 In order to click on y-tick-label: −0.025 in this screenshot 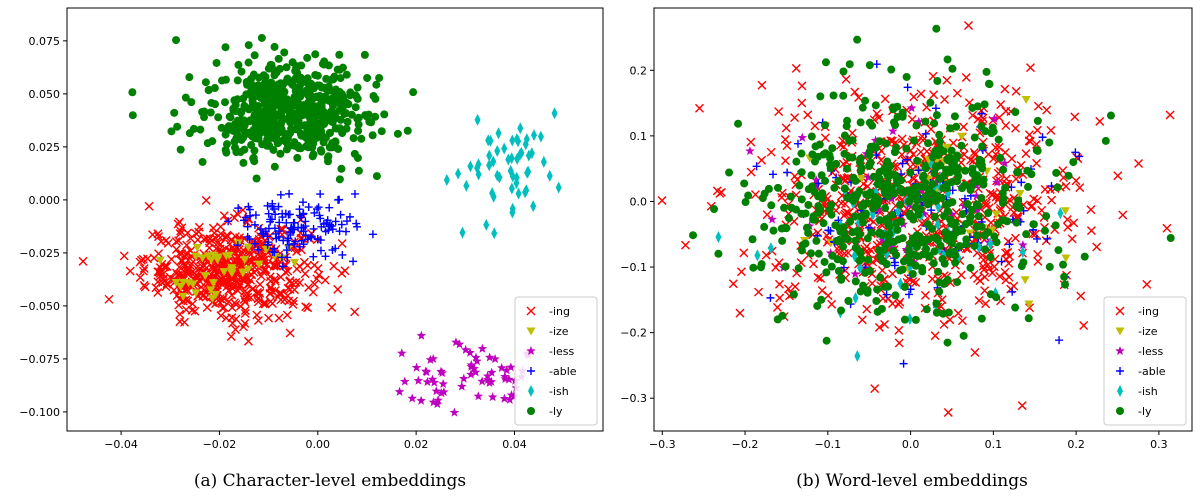, I will do `click(39, 253)`.